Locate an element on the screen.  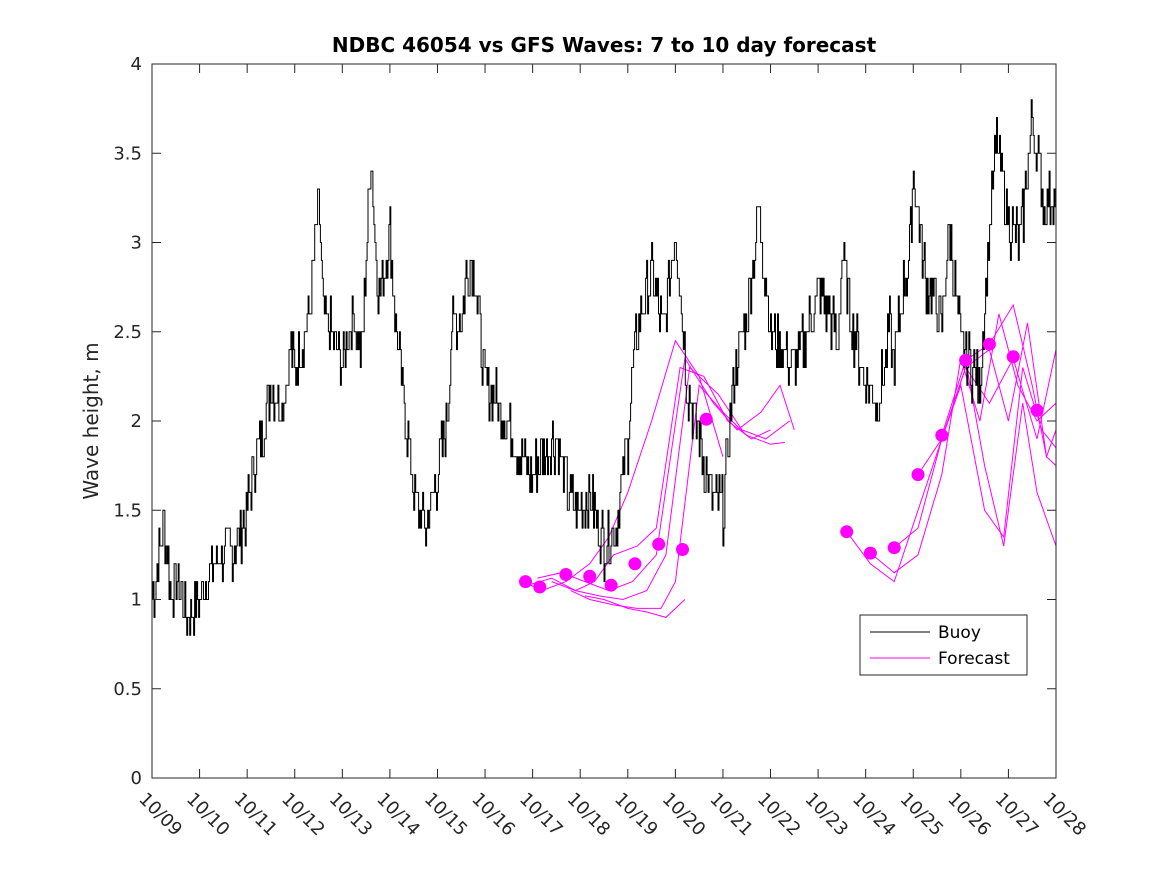
y-tick-label: 0.5 is located at coordinates (127, 689).